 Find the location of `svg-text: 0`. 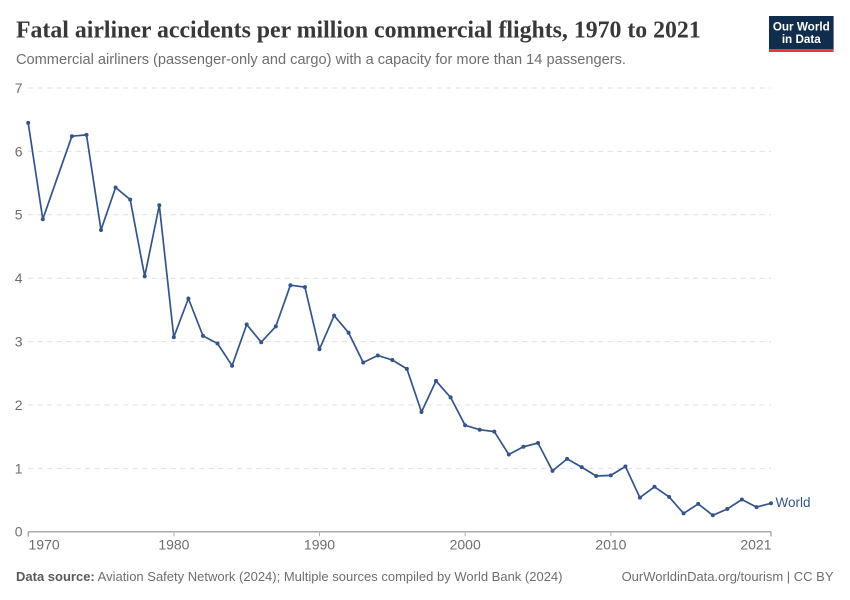

svg-text: 0 is located at coordinates (19, 532).